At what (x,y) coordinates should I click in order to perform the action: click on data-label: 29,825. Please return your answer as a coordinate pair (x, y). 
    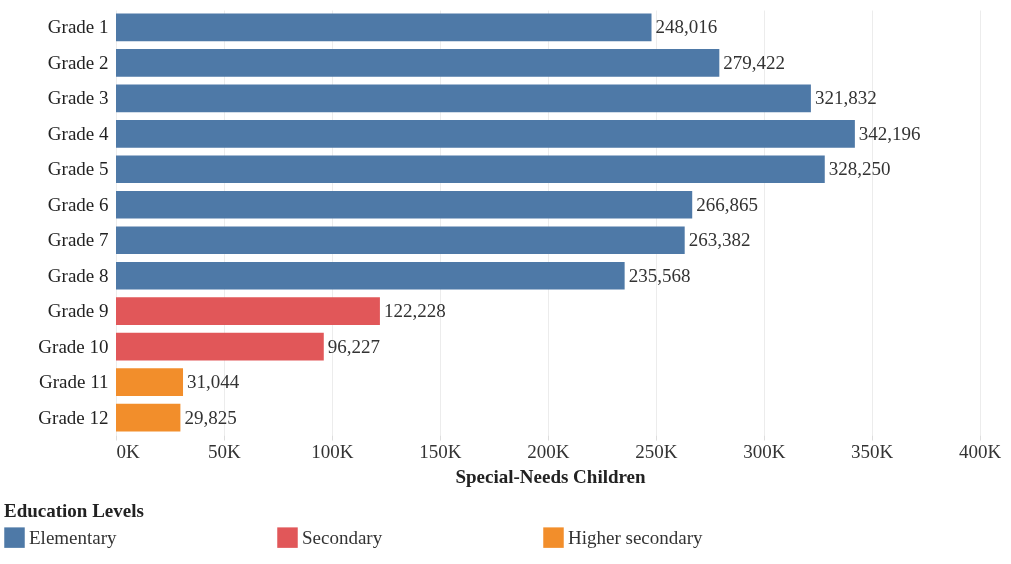
    Looking at the image, I should click on (210, 417).